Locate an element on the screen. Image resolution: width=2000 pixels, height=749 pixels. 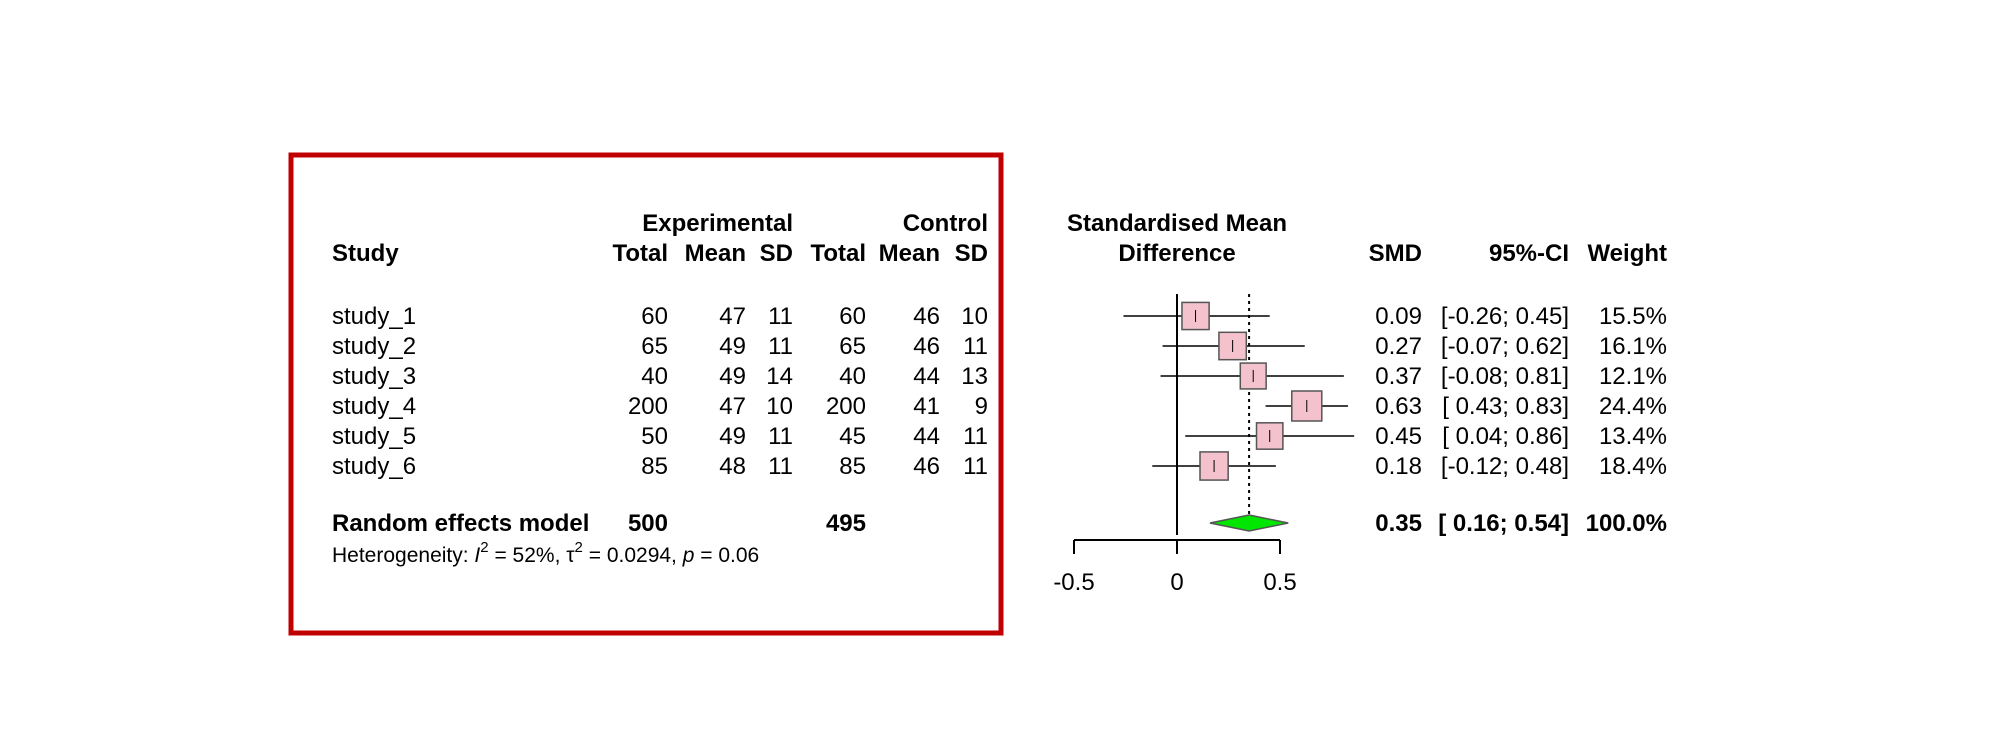
header-smd: SMD is located at coordinates (1395, 253).